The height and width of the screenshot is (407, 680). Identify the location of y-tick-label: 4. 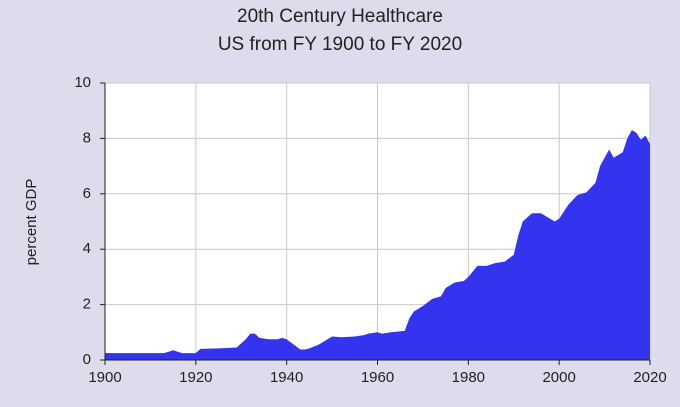
(87, 248).